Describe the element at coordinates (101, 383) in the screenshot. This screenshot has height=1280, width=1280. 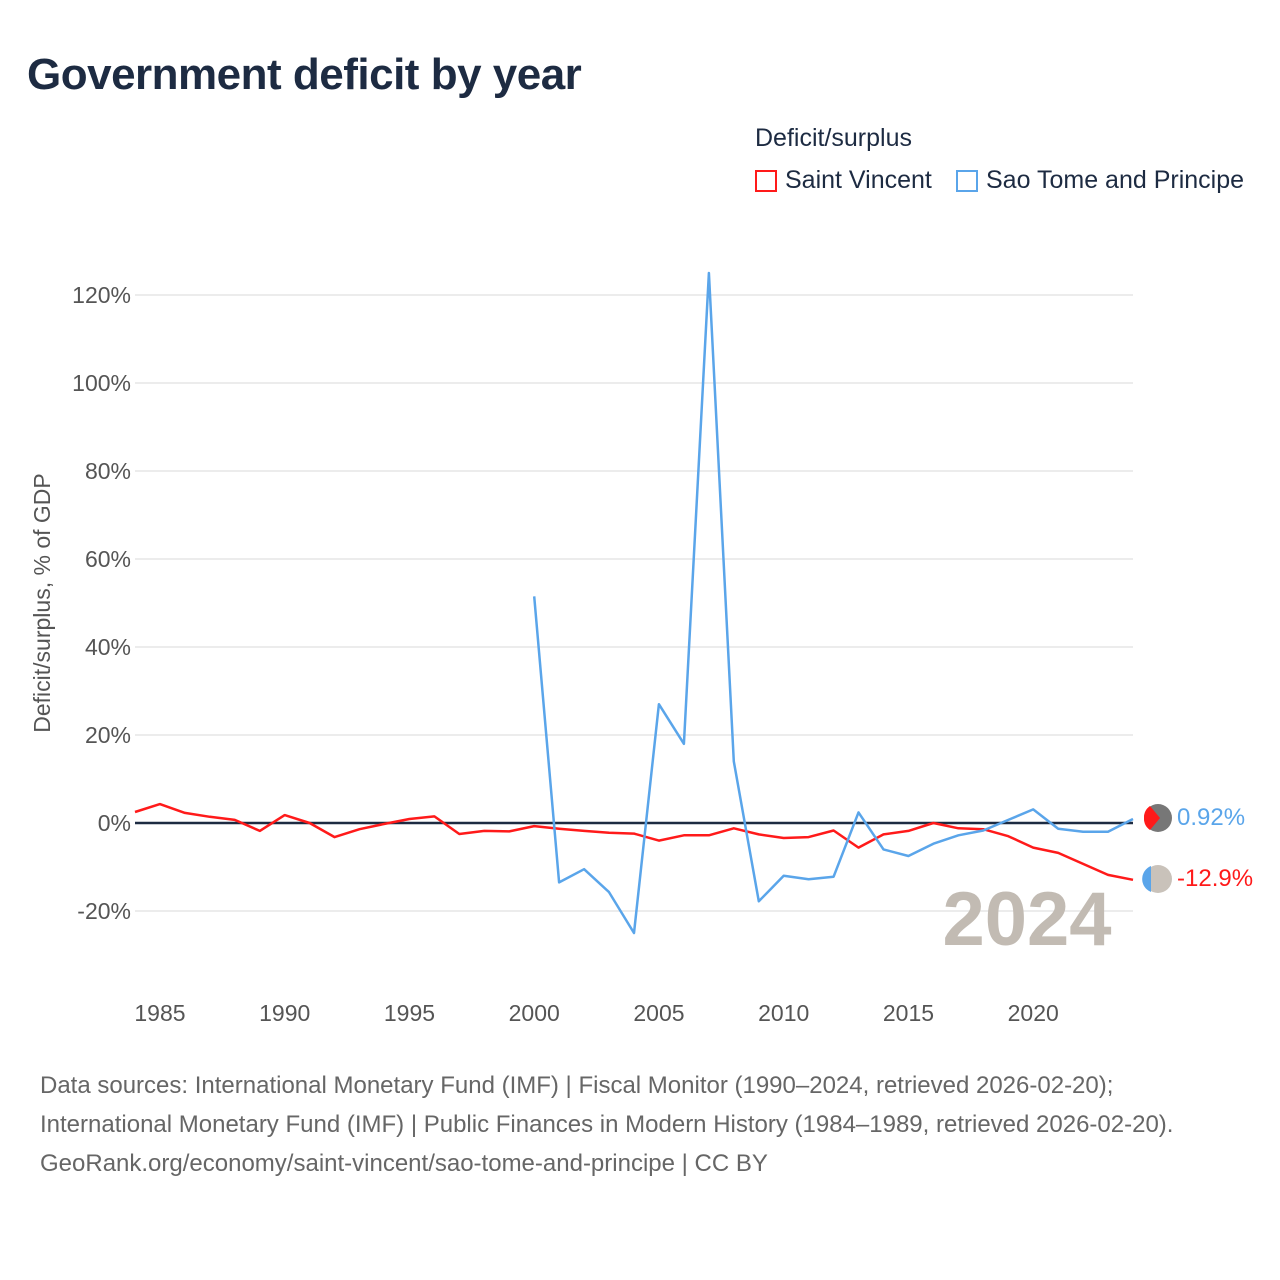
I see `y-tick-label: 100%` at that location.